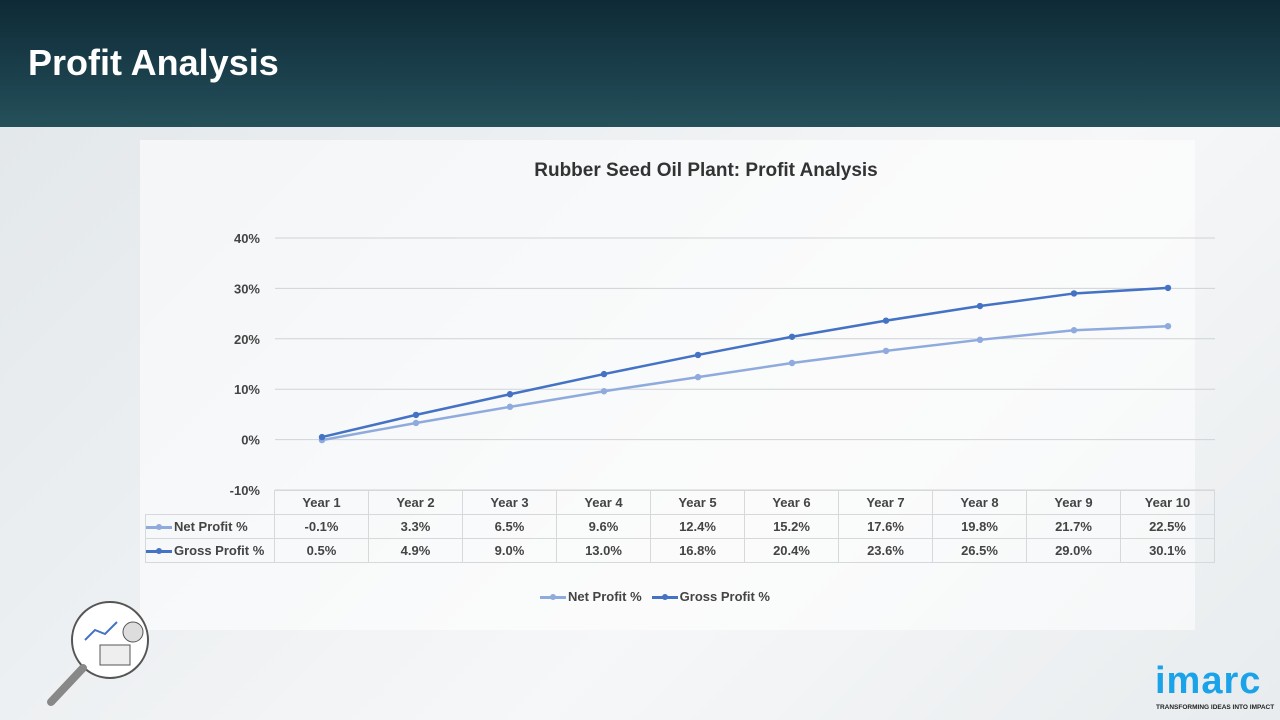 The image size is (1280, 720). What do you see at coordinates (321, 550) in the screenshot?
I see `data-label: 0.5%` at bounding box center [321, 550].